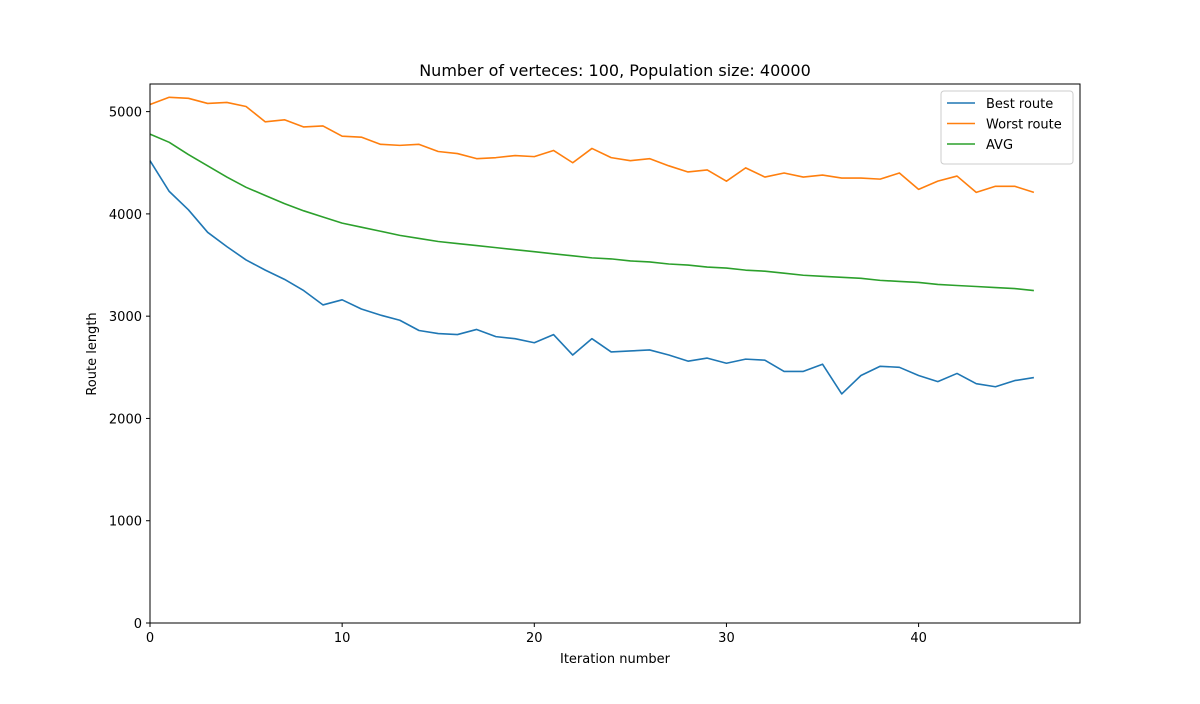 The height and width of the screenshot is (704, 1200). What do you see at coordinates (999, 145) in the screenshot?
I see `legend-label-avg: AVG` at bounding box center [999, 145].